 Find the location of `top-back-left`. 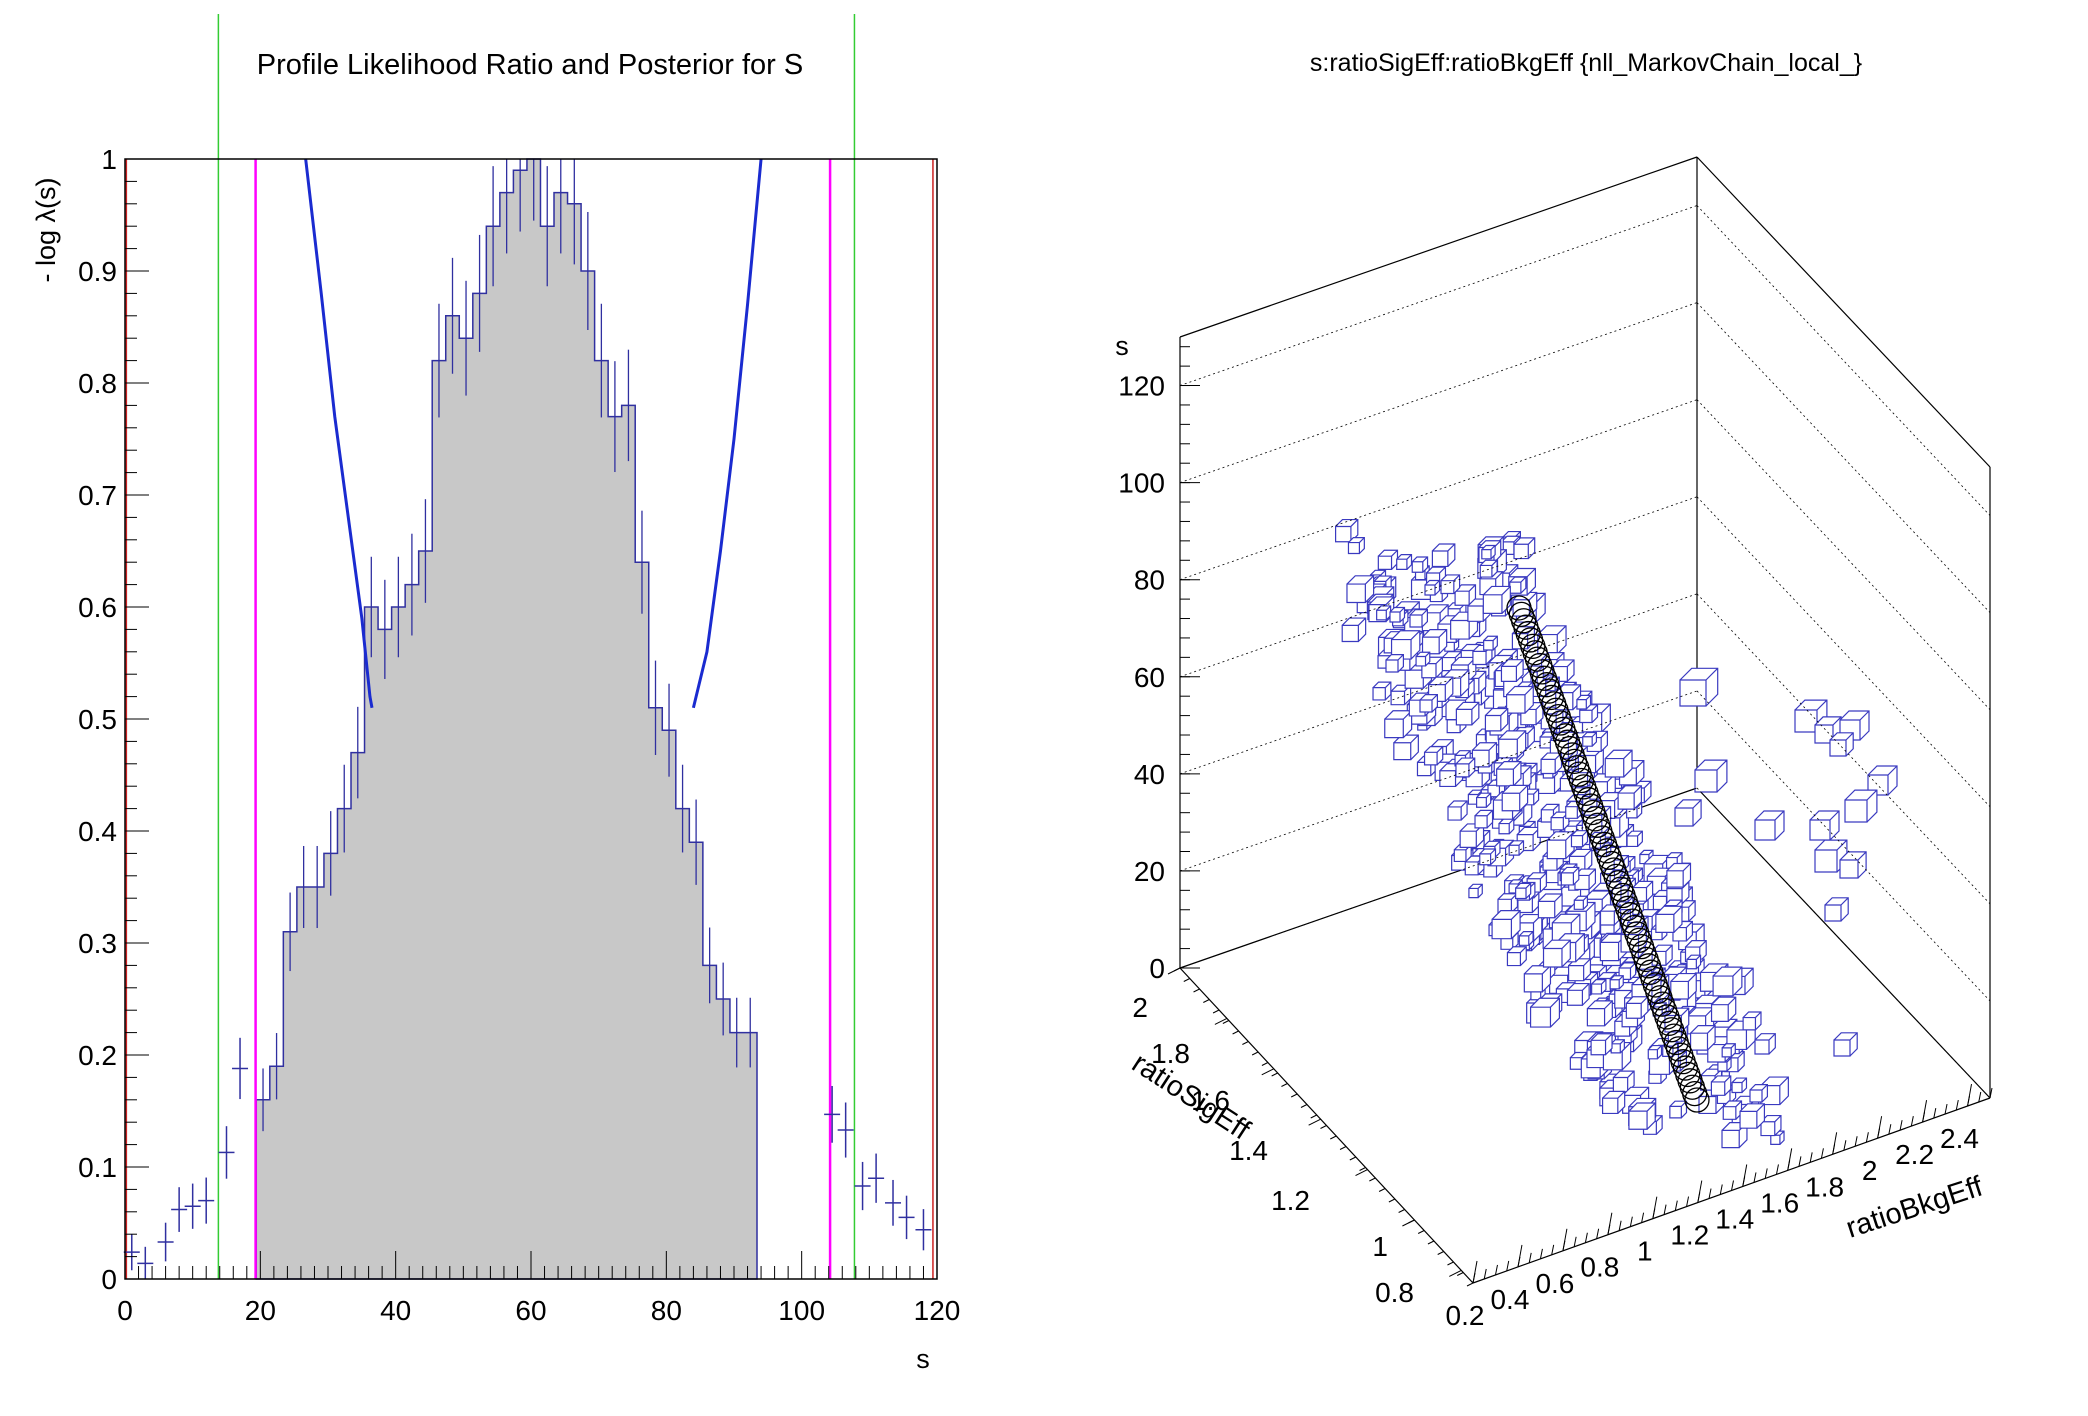

top-back-left is located at coordinates (1438, 247).